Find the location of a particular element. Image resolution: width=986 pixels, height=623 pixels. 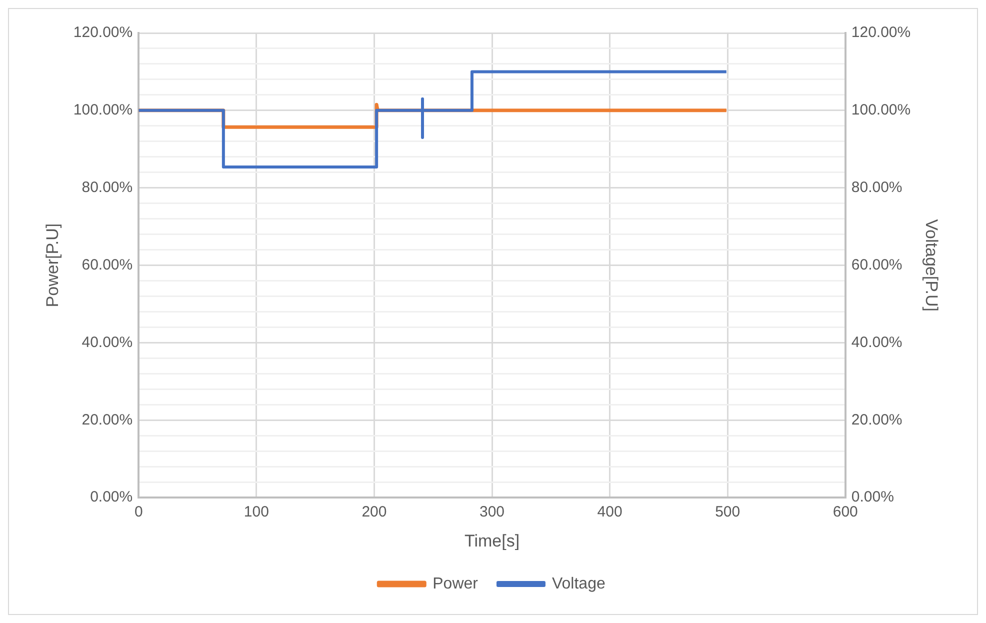

y-tick-label: 60.00% is located at coordinates (107, 265).